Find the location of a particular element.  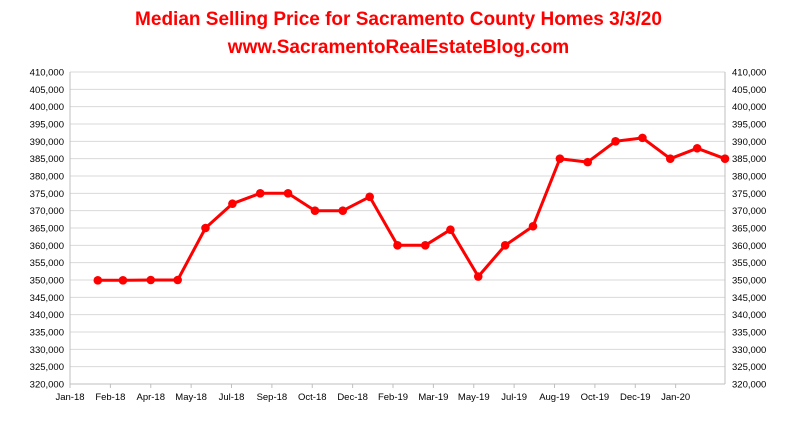

y-tick-label-left: 325,000 is located at coordinates (47, 367).